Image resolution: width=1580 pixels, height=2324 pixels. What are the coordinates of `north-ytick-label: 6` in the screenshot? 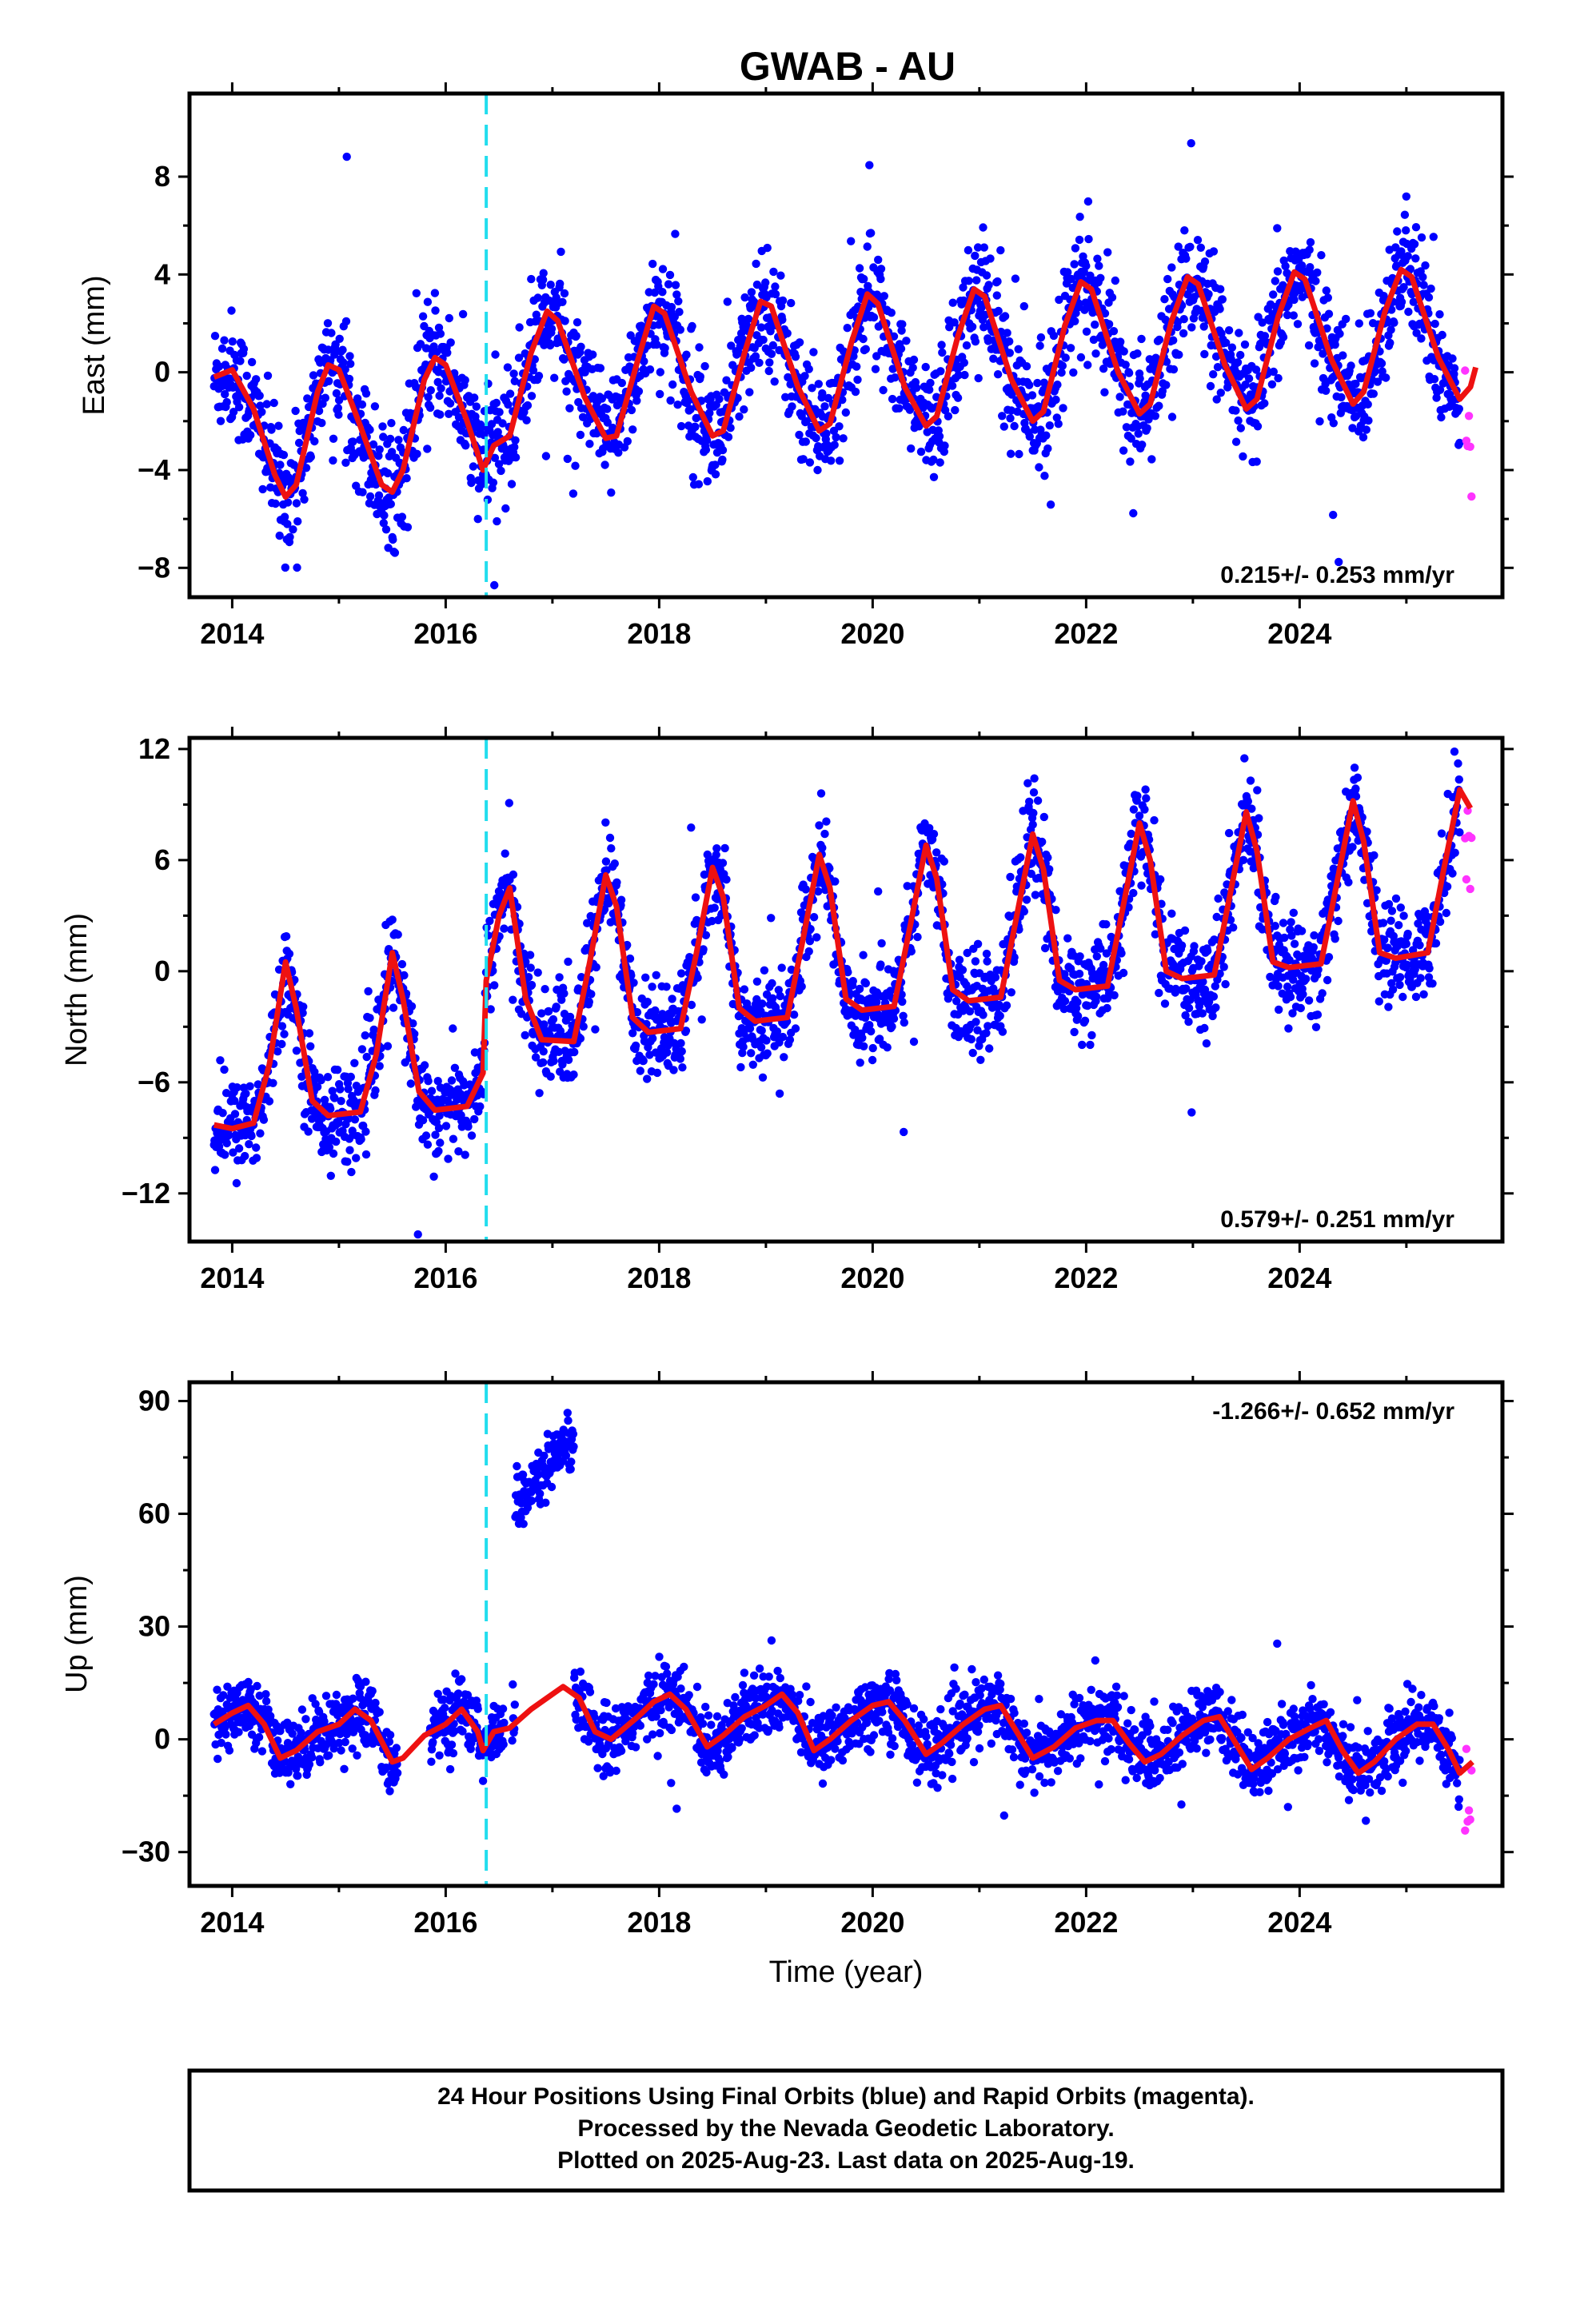 It's located at (162, 860).